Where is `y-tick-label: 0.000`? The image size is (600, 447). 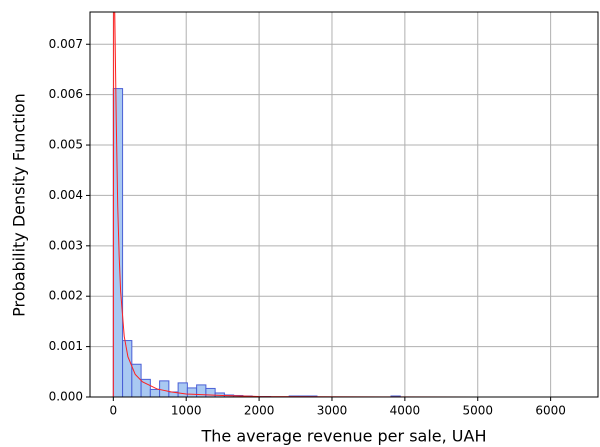 y-tick-label: 0.000 is located at coordinates (66, 397).